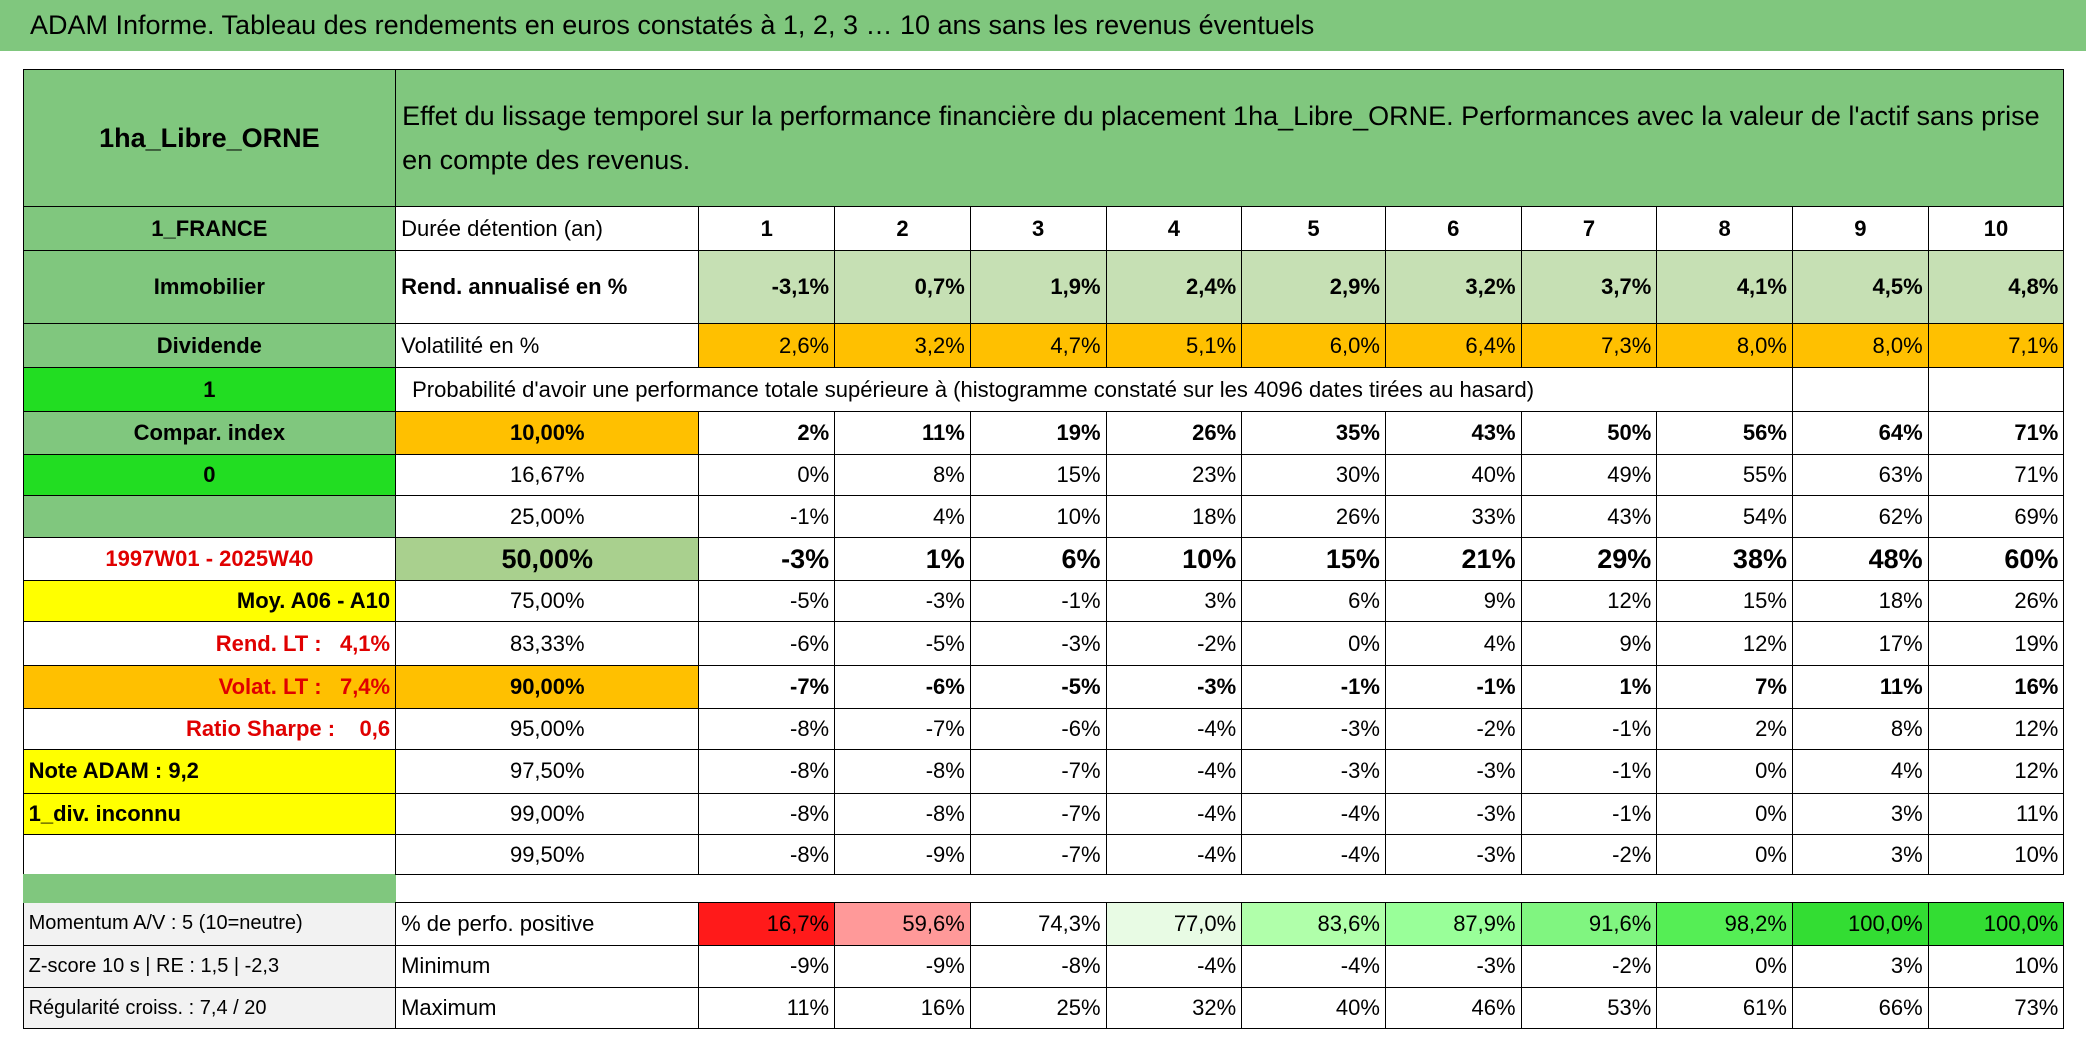 This screenshot has height=1044, width=2086. I want to click on value-cell: 100,0%, so click(1860, 923).